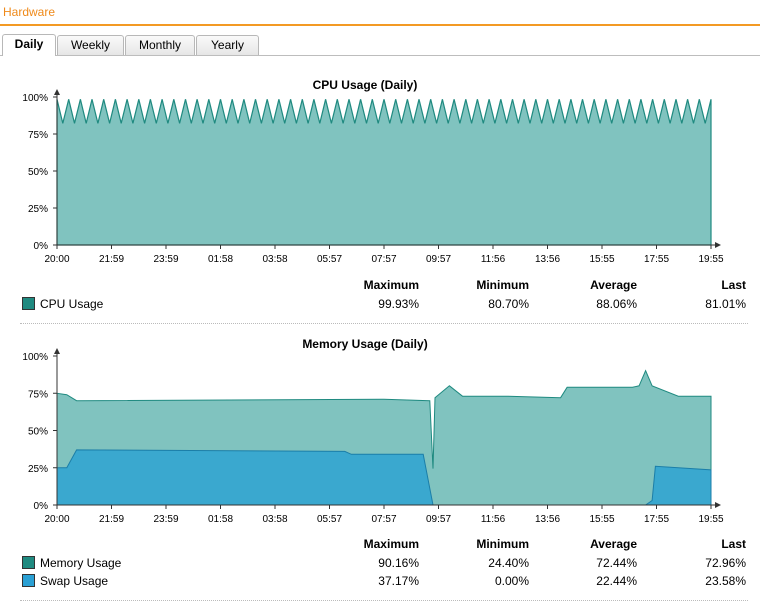 This screenshot has width=760, height=604. I want to click on memory-avg: 72.44%, so click(616, 563).